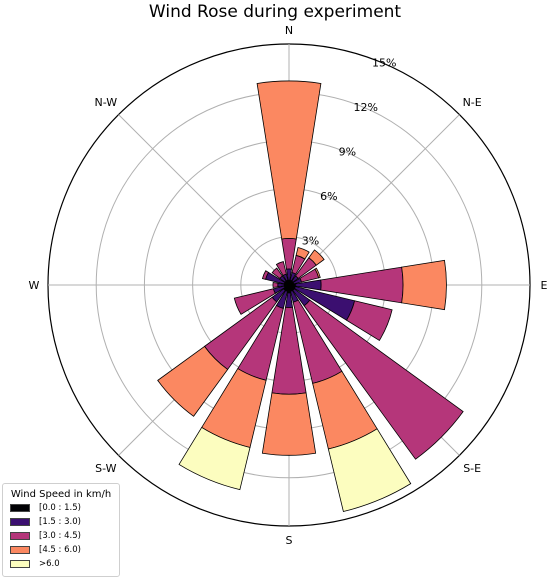 This screenshot has width=550, height=581. Describe the element at coordinates (328, 196) in the screenshot. I see `radial-tick-label: 6%` at that location.